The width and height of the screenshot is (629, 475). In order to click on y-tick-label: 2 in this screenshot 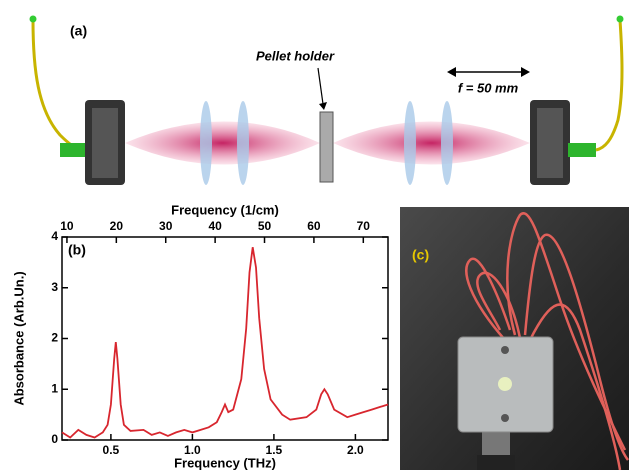, I will do `click(54, 338)`.